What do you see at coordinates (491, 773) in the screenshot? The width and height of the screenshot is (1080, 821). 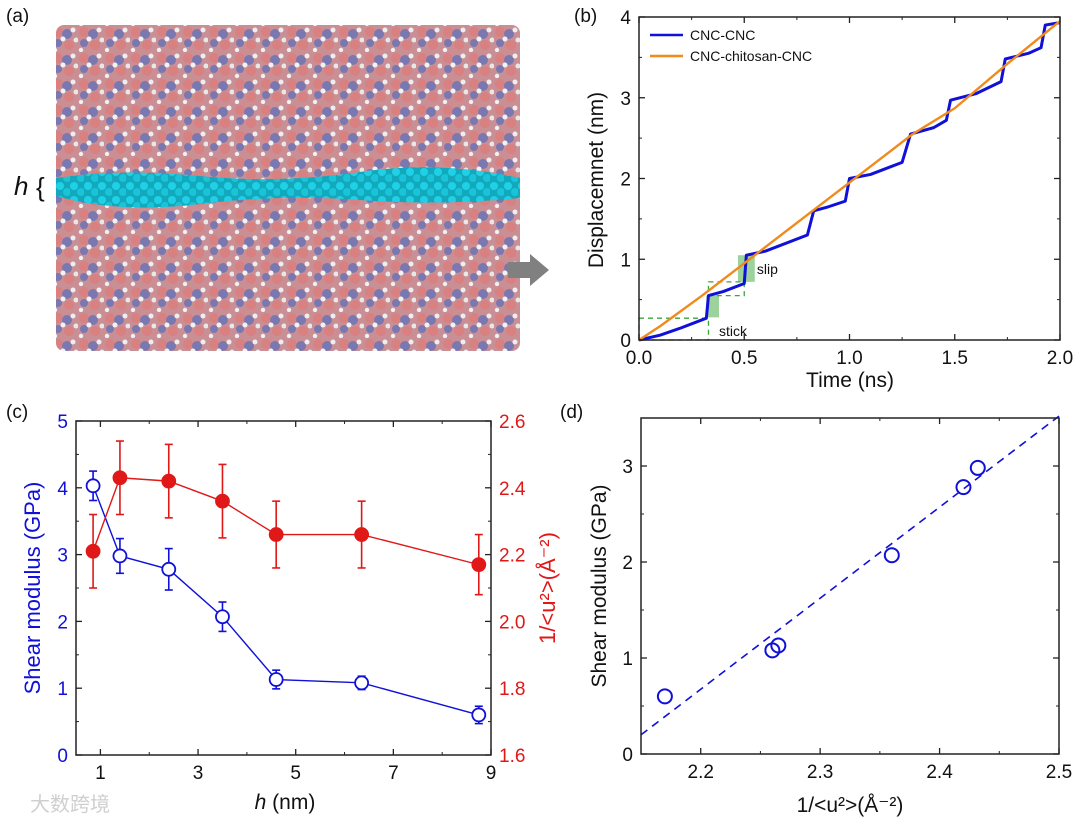 I see `chart-c-xtick-label: 9` at bounding box center [491, 773].